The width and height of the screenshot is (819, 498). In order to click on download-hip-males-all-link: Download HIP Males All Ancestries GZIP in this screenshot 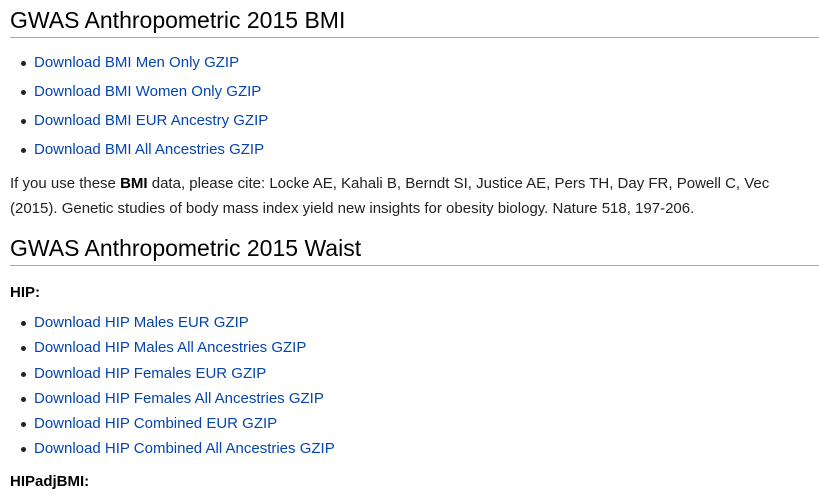, I will do `click(170, 348)`.